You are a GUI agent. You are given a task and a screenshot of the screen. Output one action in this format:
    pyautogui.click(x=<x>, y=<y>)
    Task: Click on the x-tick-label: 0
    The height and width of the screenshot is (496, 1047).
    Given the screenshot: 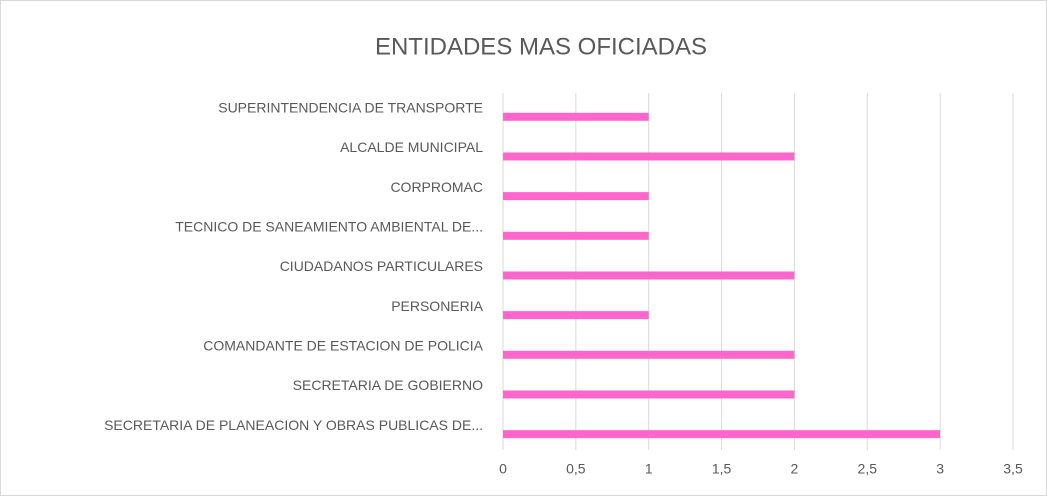 What is the action you would take?
    pyautogui.click(x=503, y=469)
    